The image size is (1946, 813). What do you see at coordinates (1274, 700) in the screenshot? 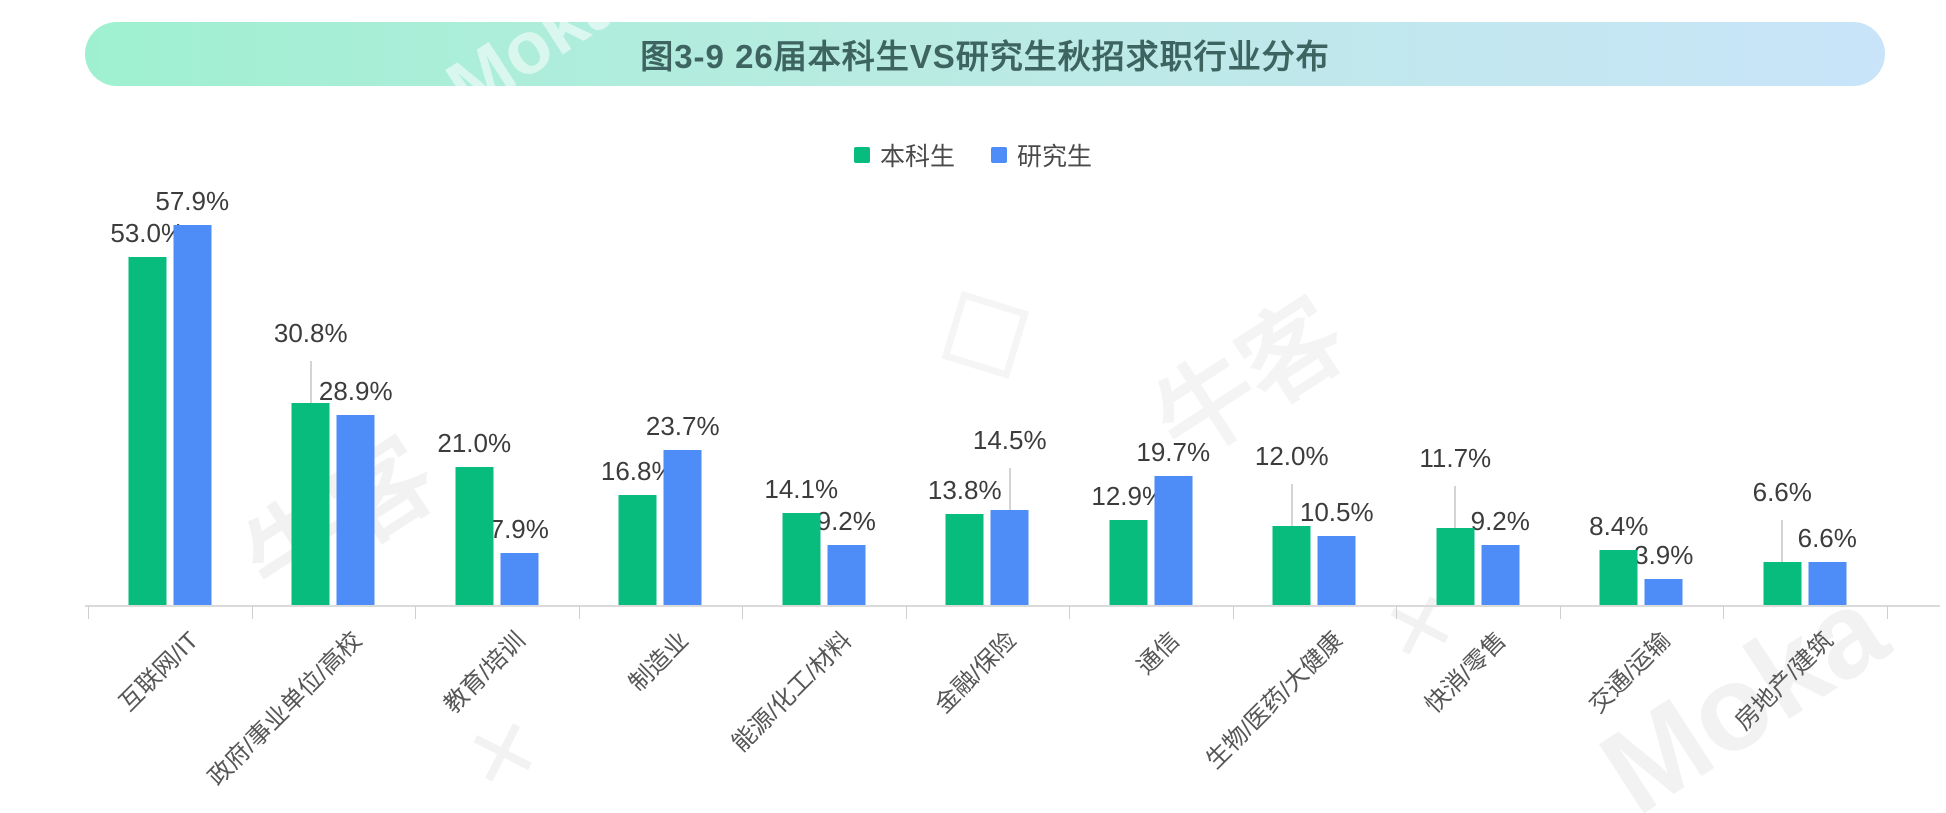
I see `category-label: 生物/医药/大健康` at bounding box center [1274, 700].